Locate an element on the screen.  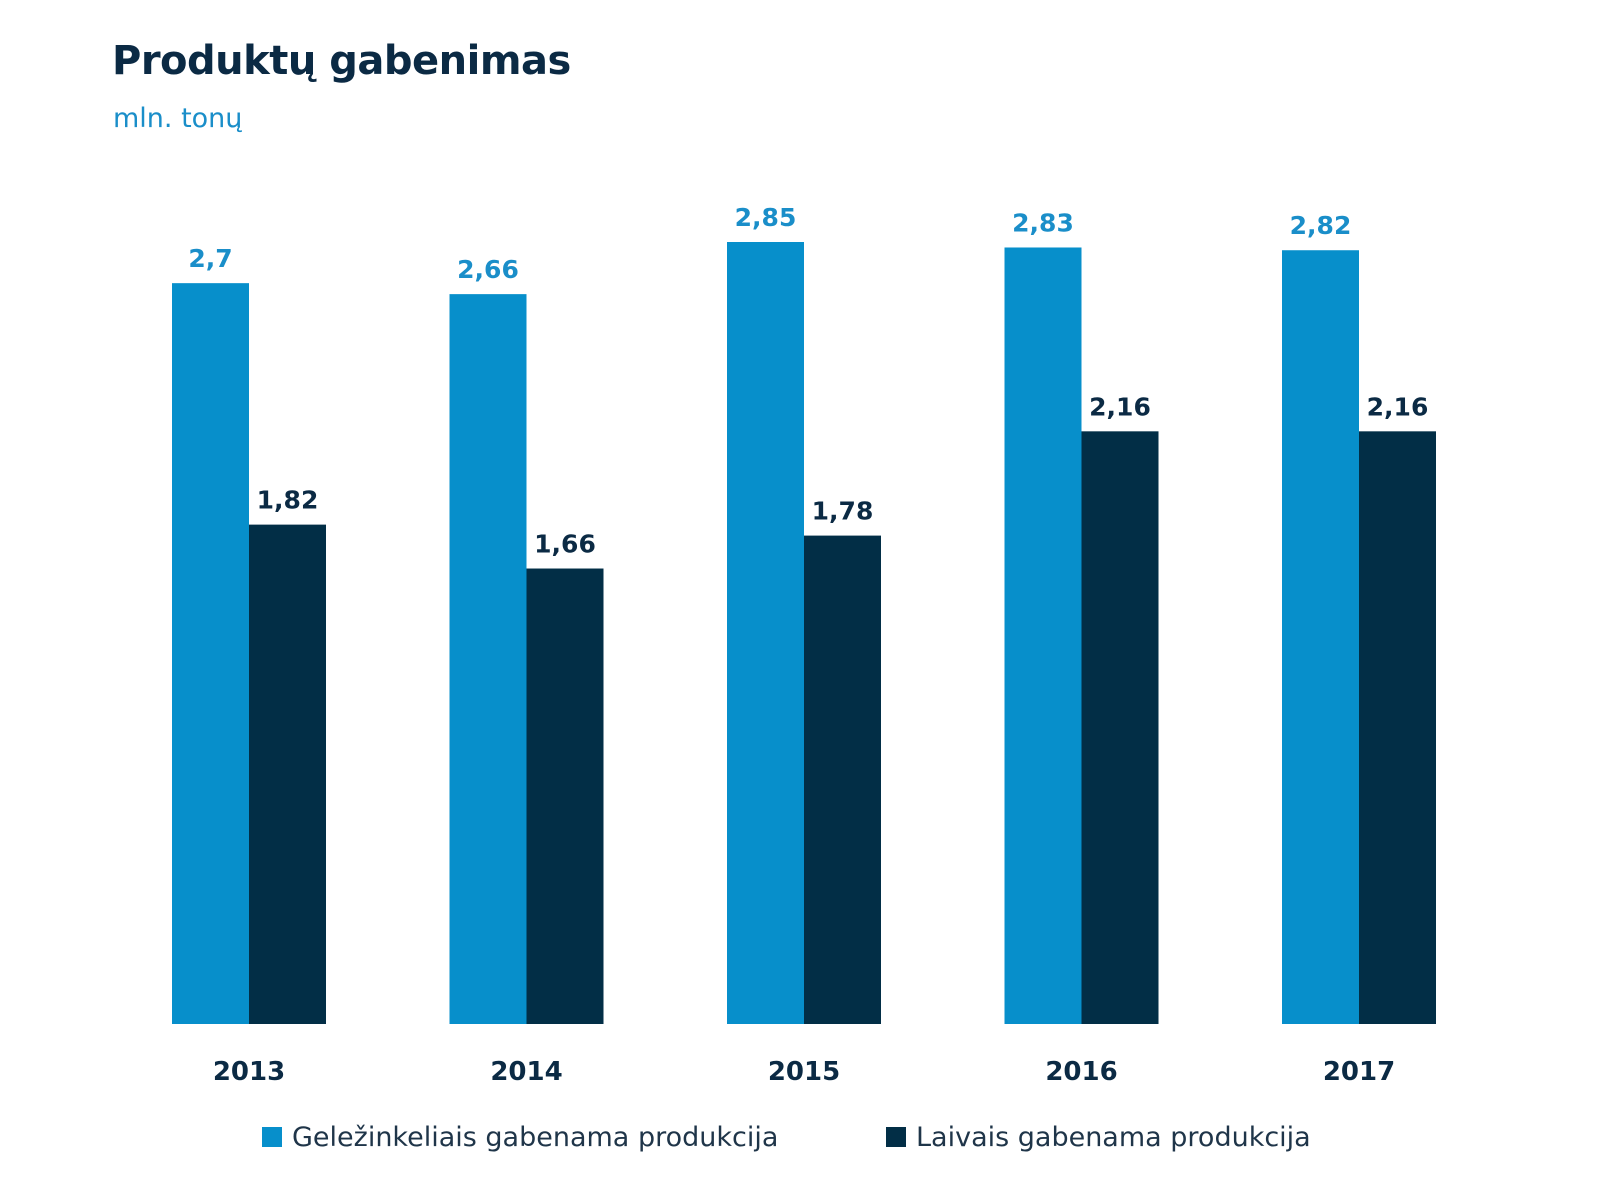
data-label-rail-2014: 2,66 is located at coordinates (488, 269).